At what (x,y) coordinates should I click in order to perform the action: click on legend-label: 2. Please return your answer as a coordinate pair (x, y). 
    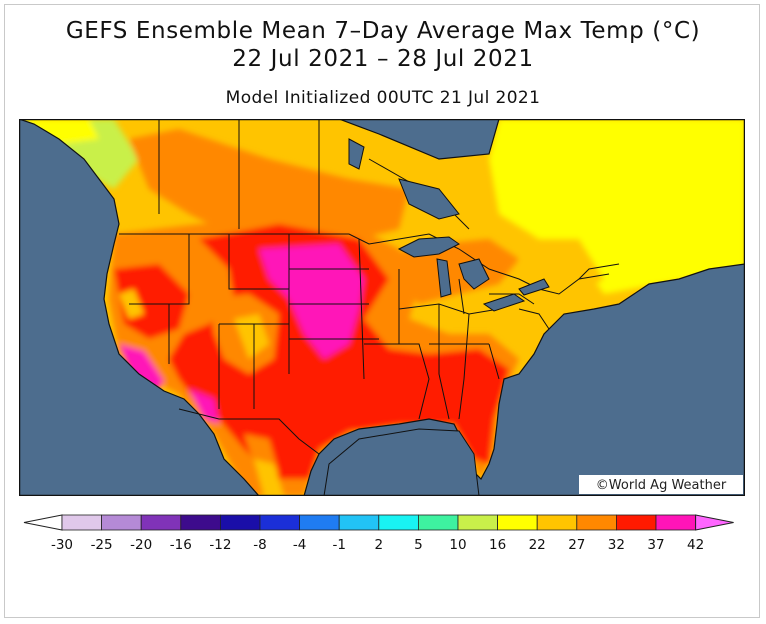
    Looking at the image, I should click on (379, 544).